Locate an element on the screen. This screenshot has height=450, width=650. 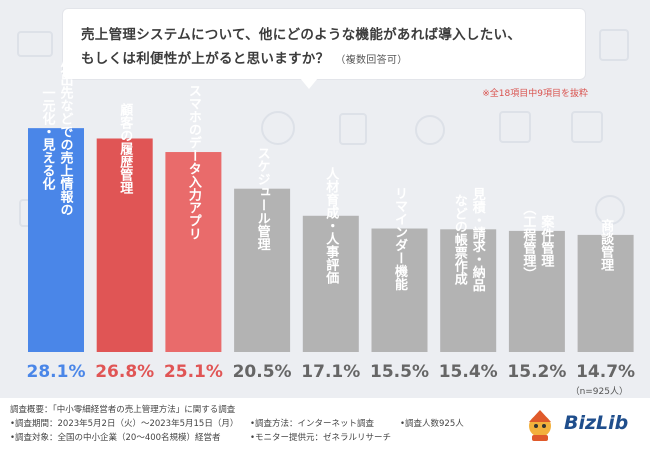
bar-label-6-line-1: リマインダー機能 is located at coordinates (400, 239).